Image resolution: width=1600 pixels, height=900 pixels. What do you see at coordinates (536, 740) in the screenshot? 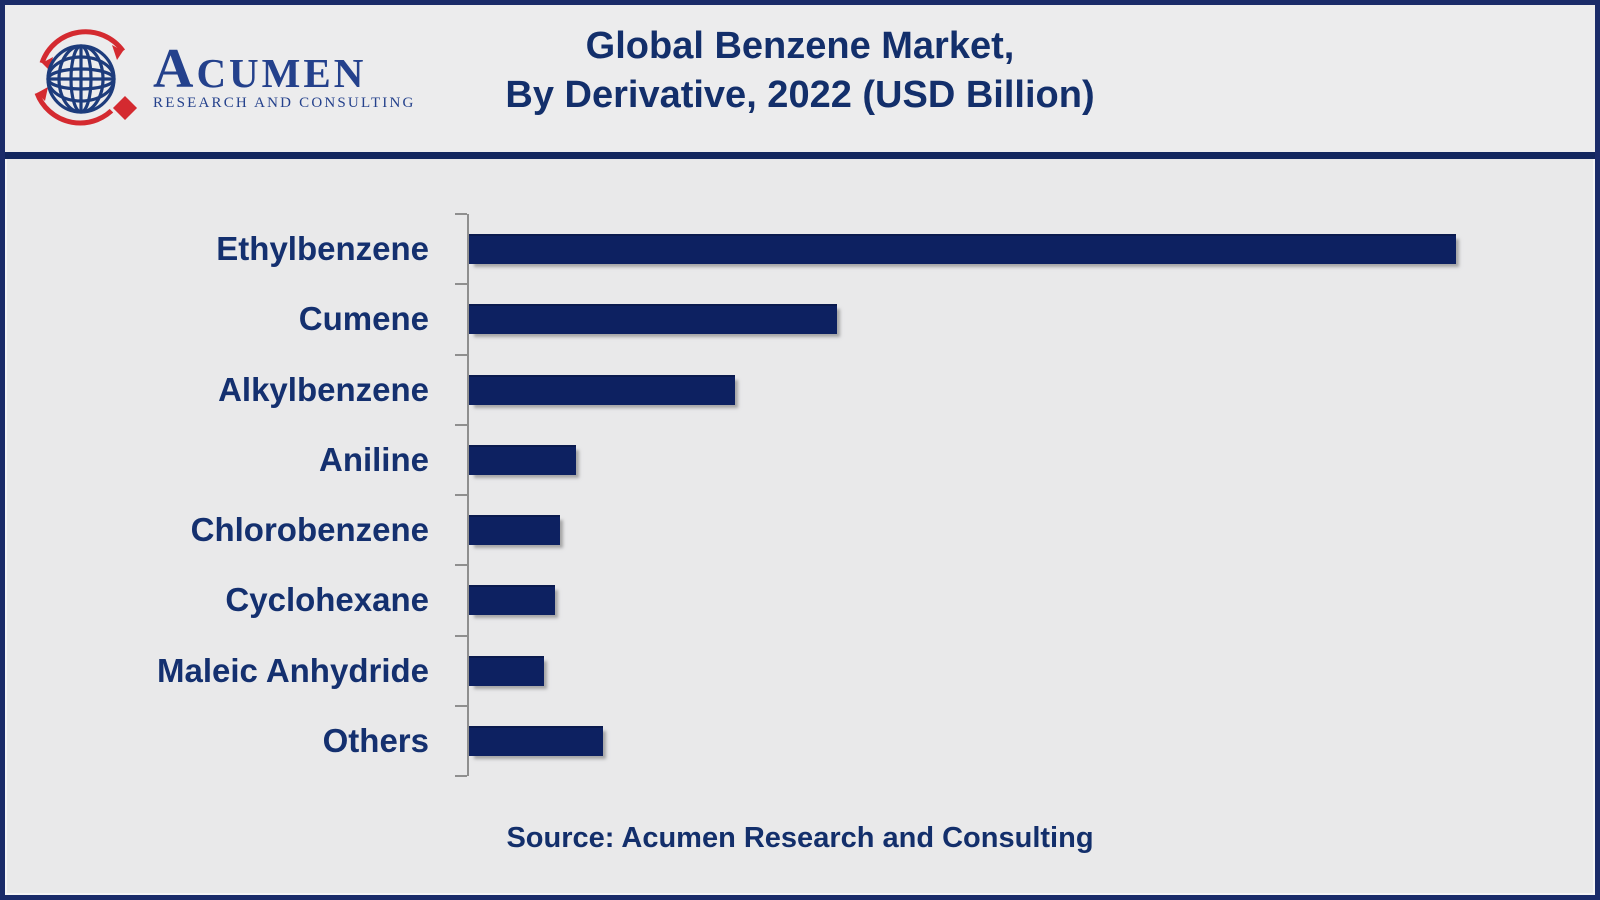
I see `bar-others` at bounding box center [536, 740].